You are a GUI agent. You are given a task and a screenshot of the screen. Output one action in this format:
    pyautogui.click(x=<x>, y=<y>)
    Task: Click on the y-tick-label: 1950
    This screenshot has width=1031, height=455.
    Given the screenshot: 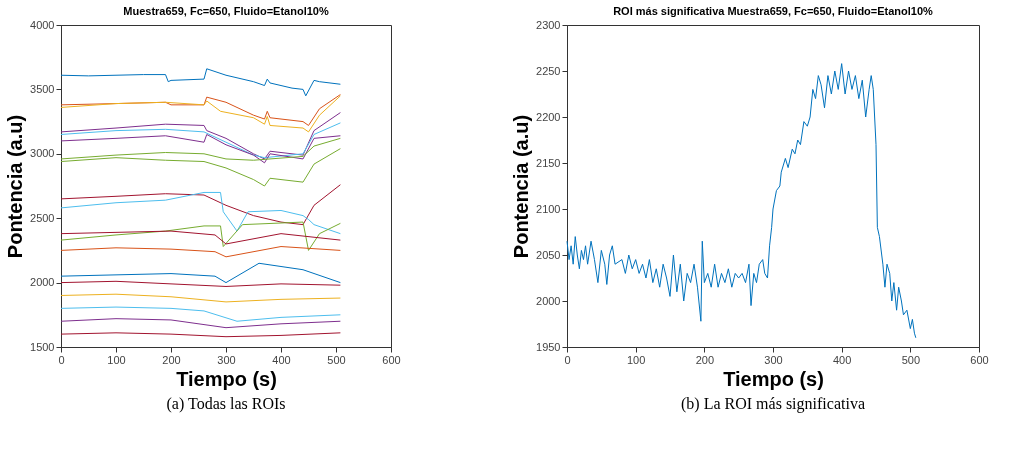 What is the action you would take?
    pyautogui.click(x=548, y=346)
    